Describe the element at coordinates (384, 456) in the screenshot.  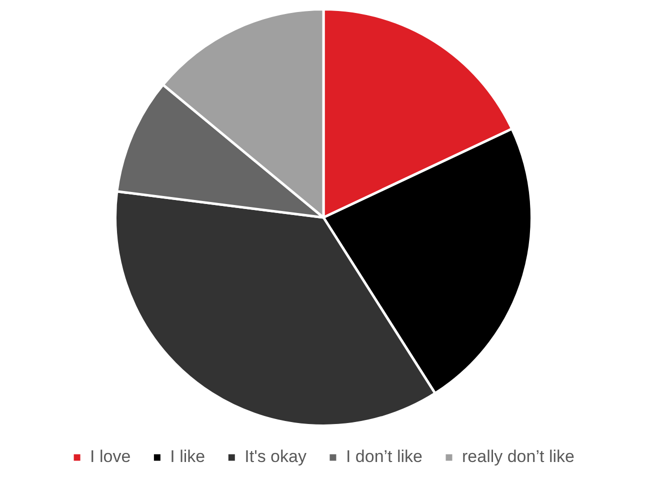
I see `legend-label: I don’t like` at that location.